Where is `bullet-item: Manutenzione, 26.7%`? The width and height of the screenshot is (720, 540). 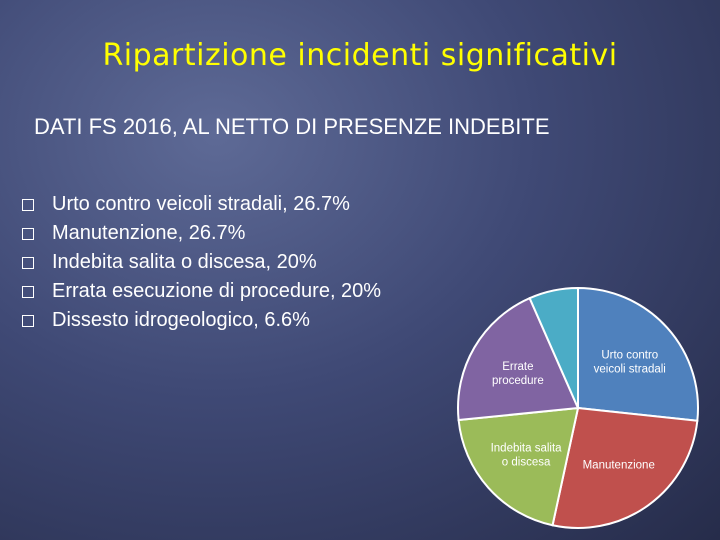
bullet-item: Manutenzione, 26.7% is located at coordinates (201, 233).